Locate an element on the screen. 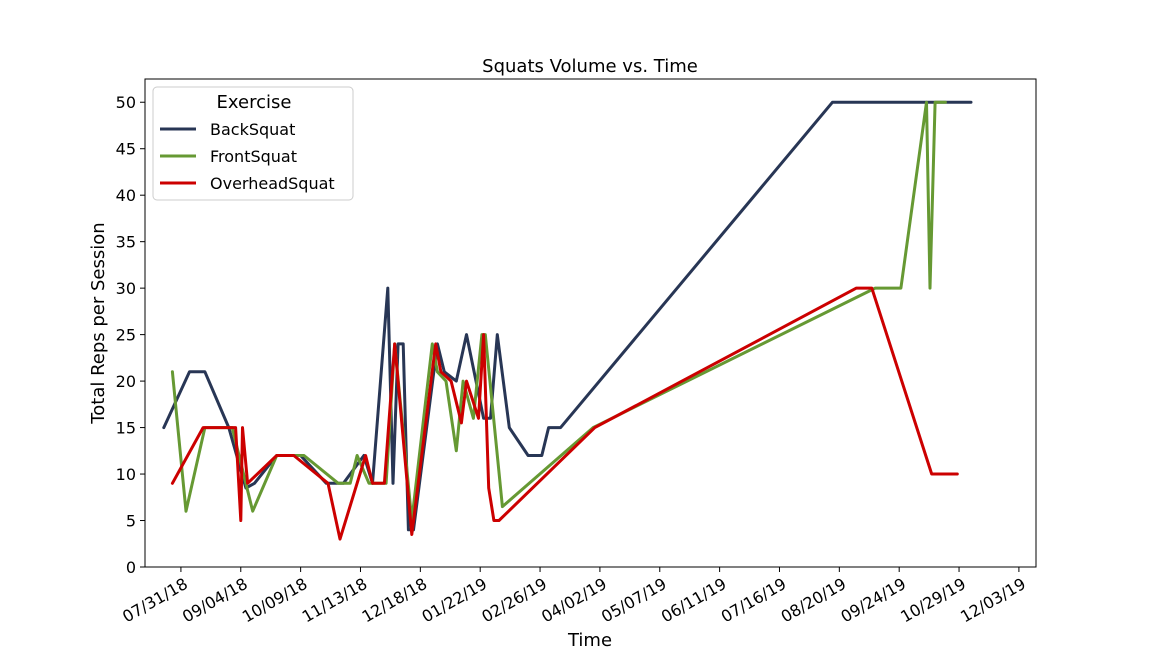 Image resolution: width=1152 pixels, height=648 pixels. x-tick-label: 12/03/19 is located at coordinates (993, 600).